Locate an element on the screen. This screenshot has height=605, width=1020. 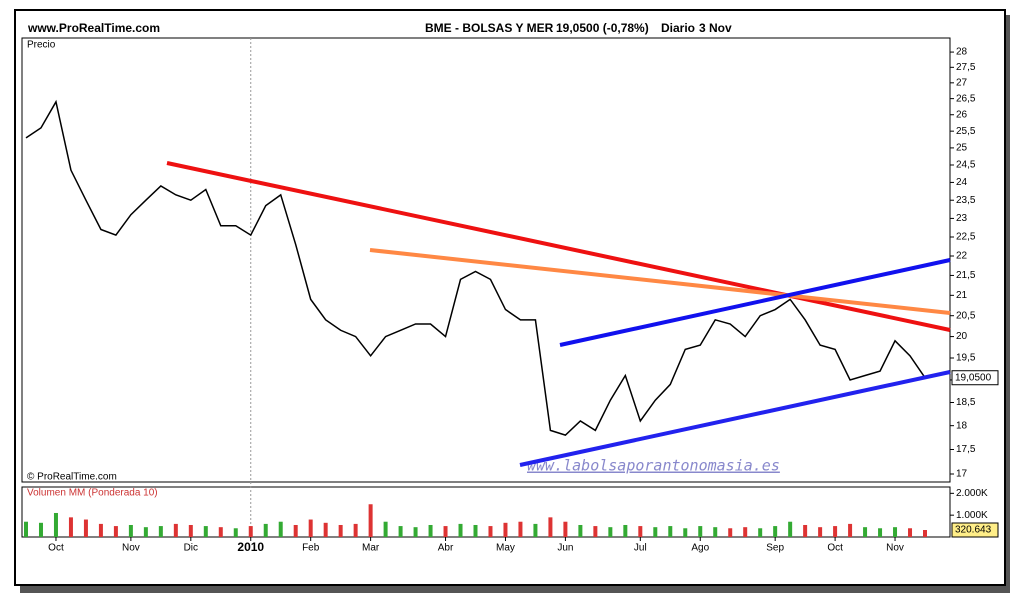
y-tick-label: 22,5 is located at coordinates (966, 237).